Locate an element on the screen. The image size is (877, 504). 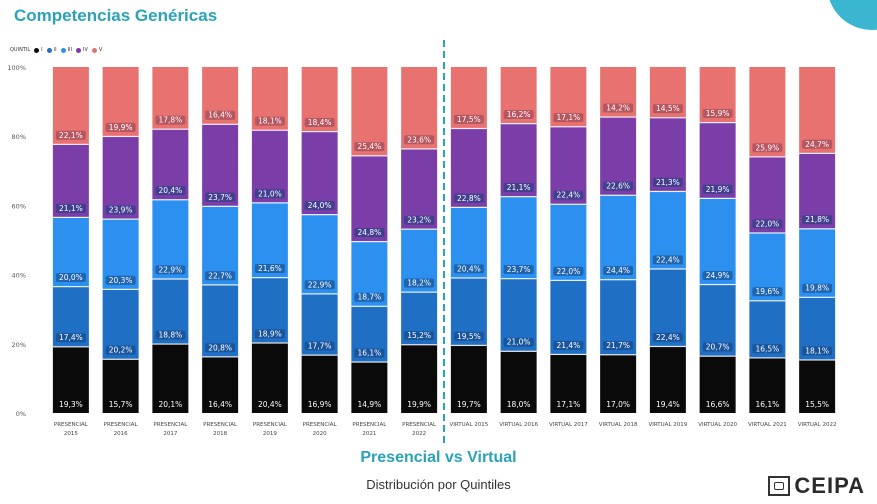
data-label: 18,8% is located at coordinates (170, 334).